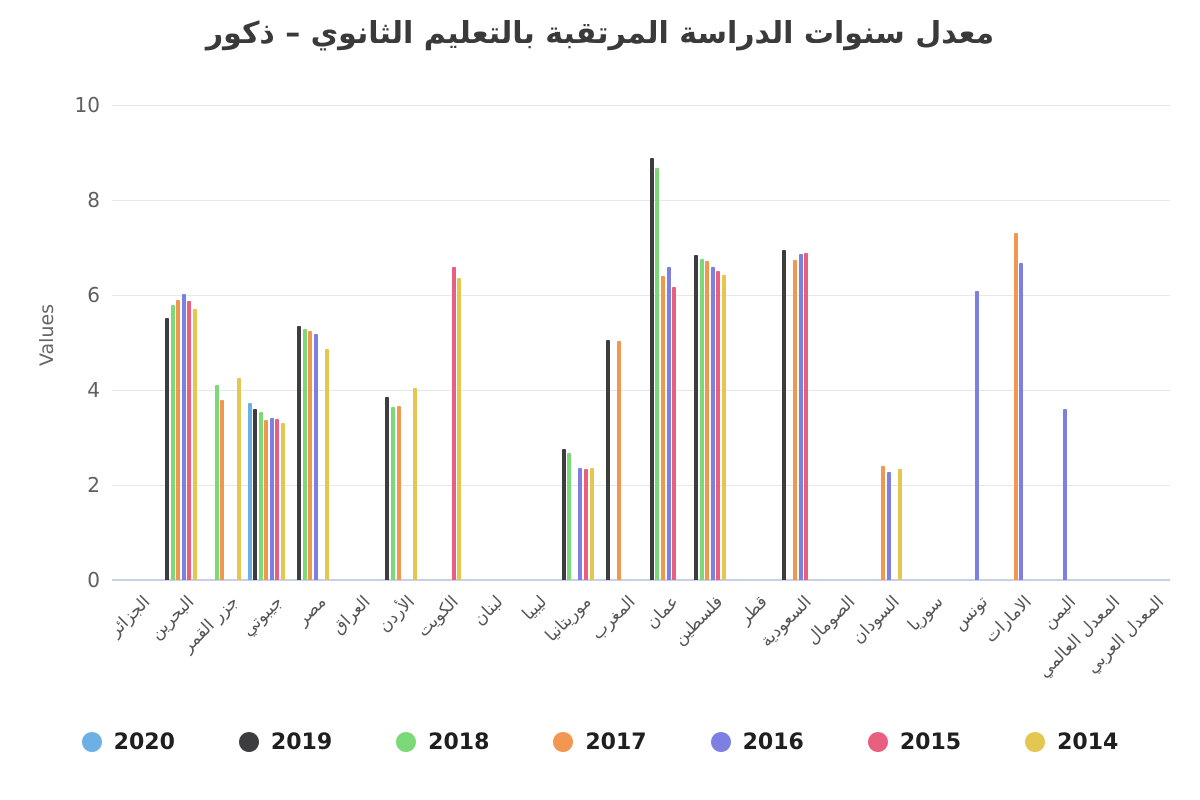  What do you see at coordinates (699, 621) in the screenshot?
I see `x-tick-label-13: فلسطين` at bounding box center [699, 621].